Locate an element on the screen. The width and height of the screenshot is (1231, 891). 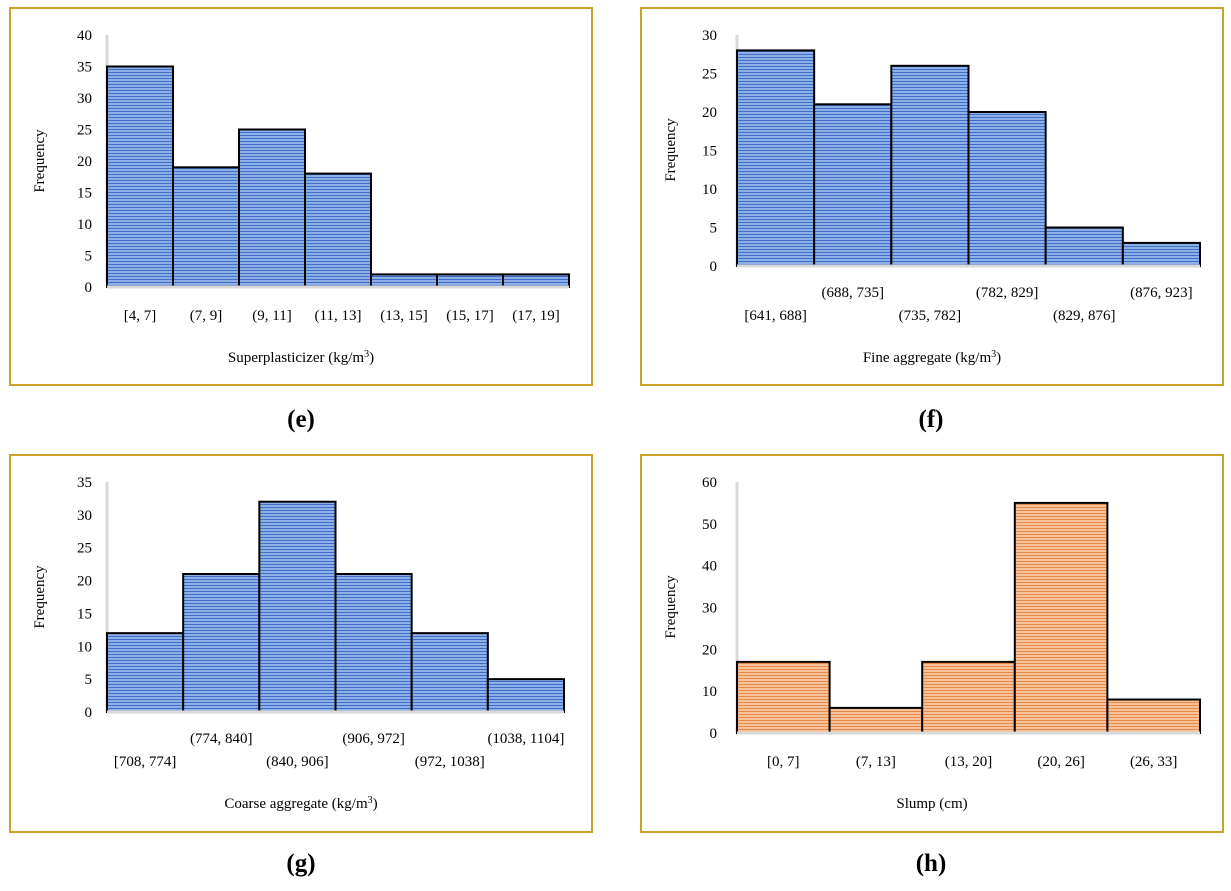
panel-caption-e: (e) is located at coordinates (301, 419).